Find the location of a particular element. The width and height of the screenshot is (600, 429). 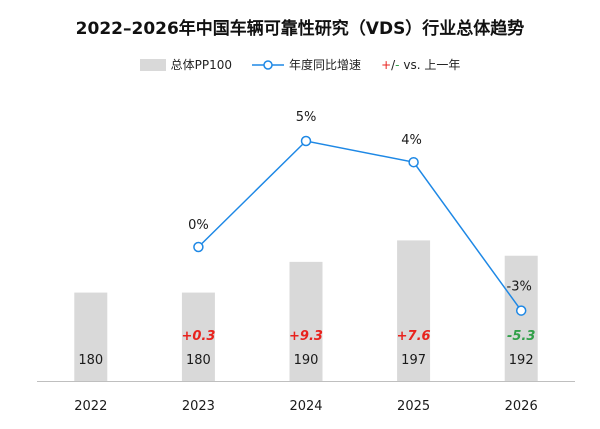

bar-2026 is located at coordinates (521, 318).